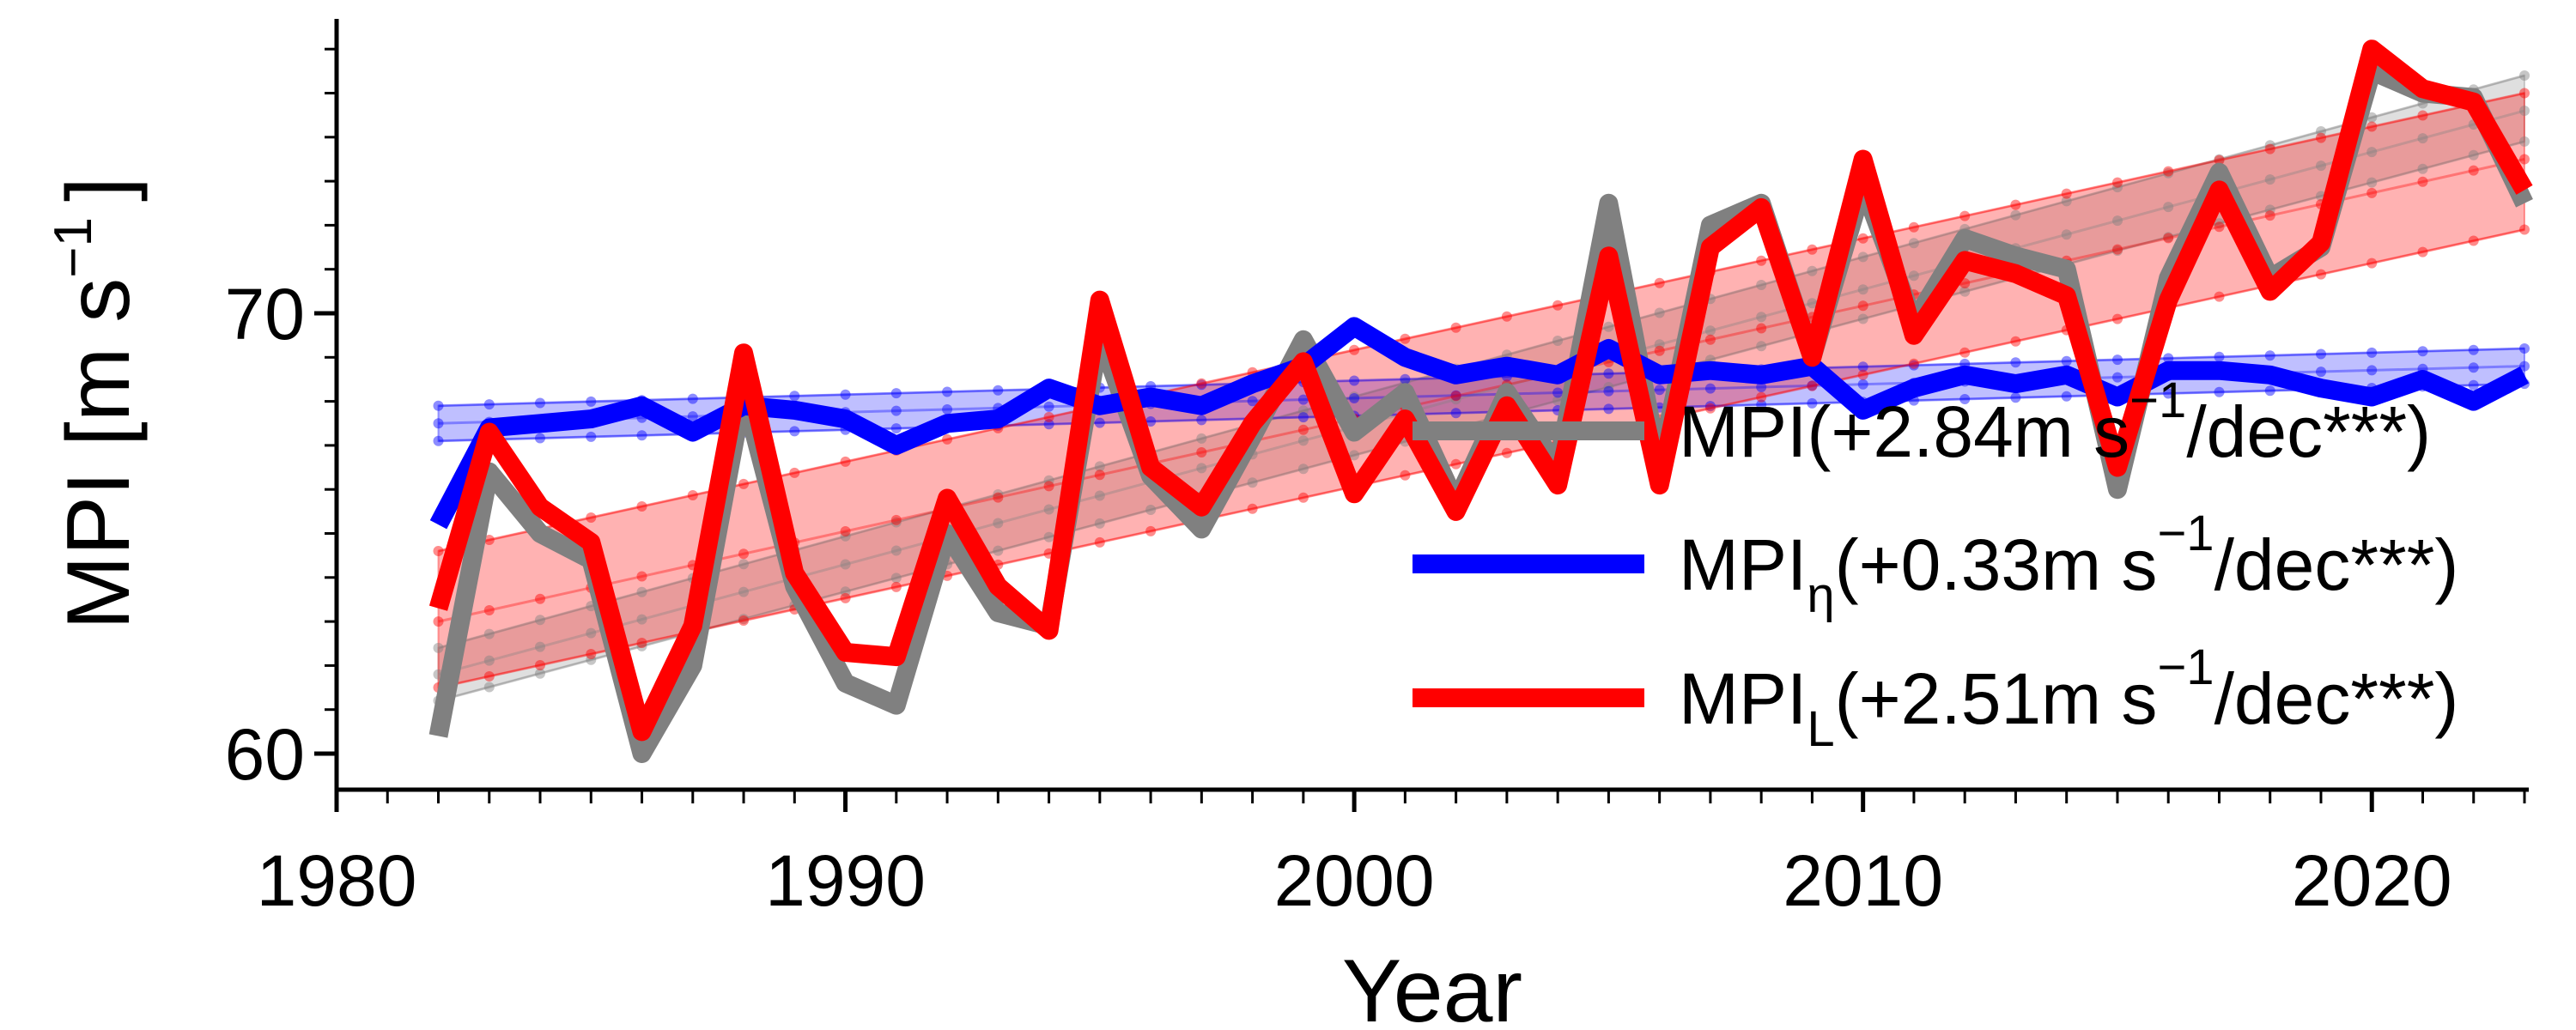 The height and width of the screenshot is (1030, 2576). Describe the element at coordinates (1743, 564) in the screenshot. I see `legend-text-main: MPI` at that location.